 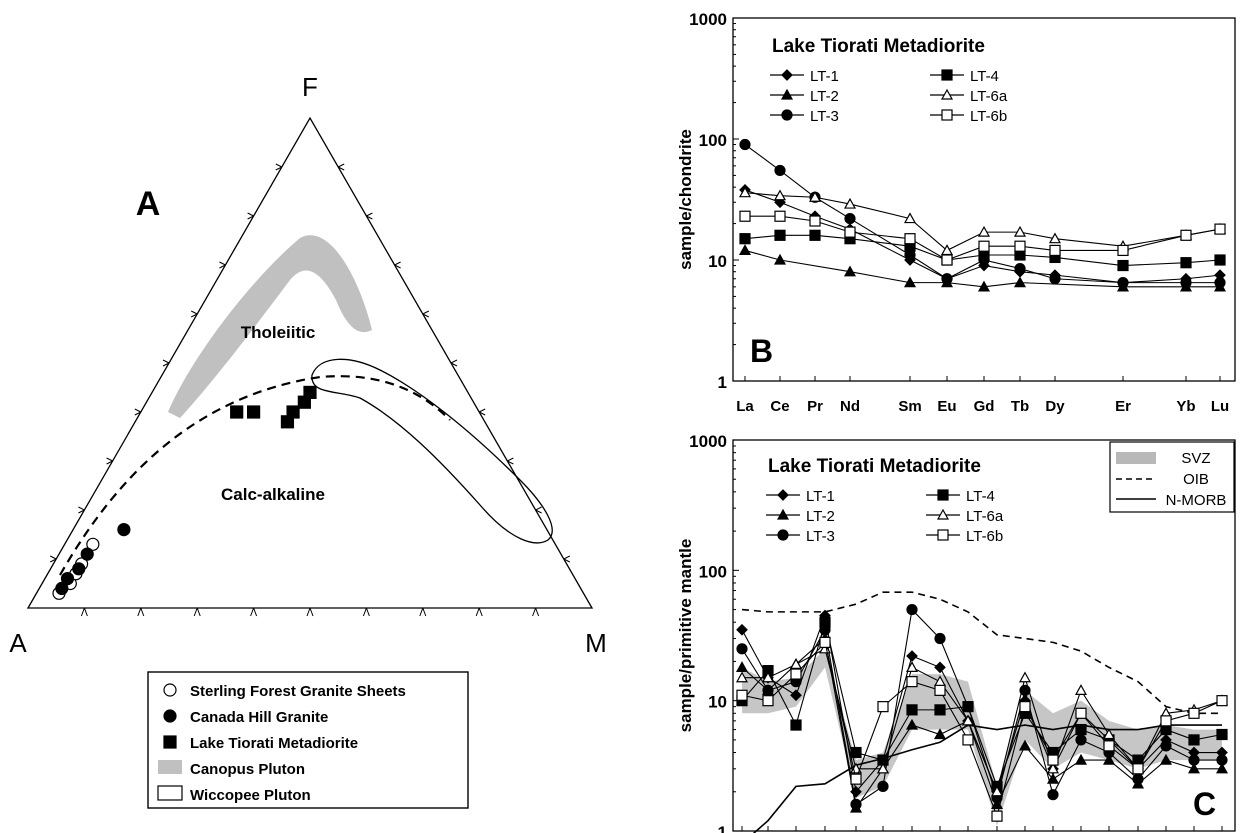 I want to click on legend-swatch-wiccopee, so click(x=170, y=793).